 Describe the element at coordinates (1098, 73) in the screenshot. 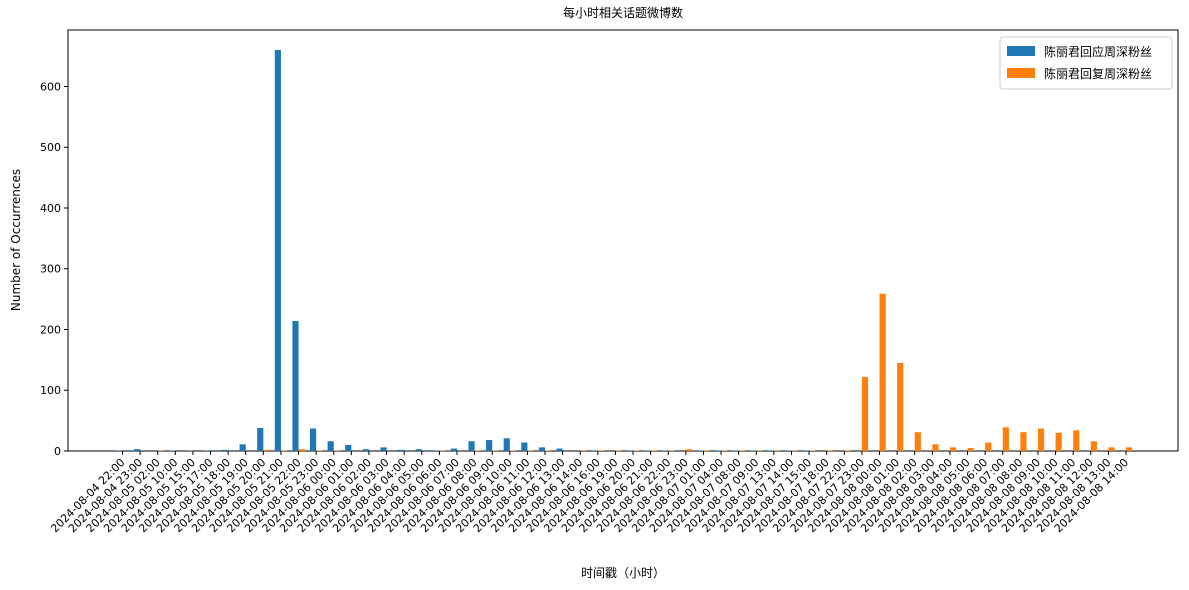

I see `legend-label: 陈丽君回复周深粉丝` at that location.